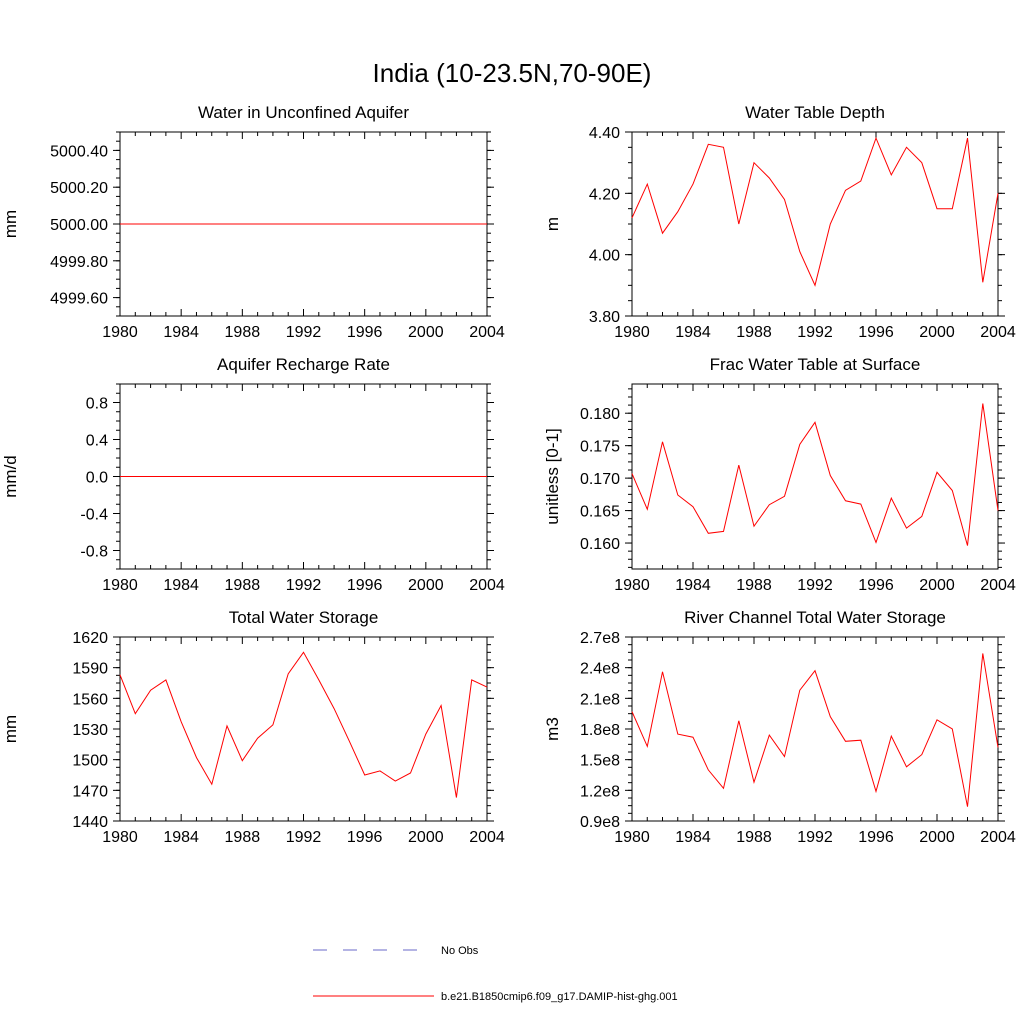 The height and width of the screenshot is (1024, 1024). What do you see at coordinates (815, 617) in the screenshot?
I see `panel-title: River Channel Total Water Storage` at bounding box center [815, 617].